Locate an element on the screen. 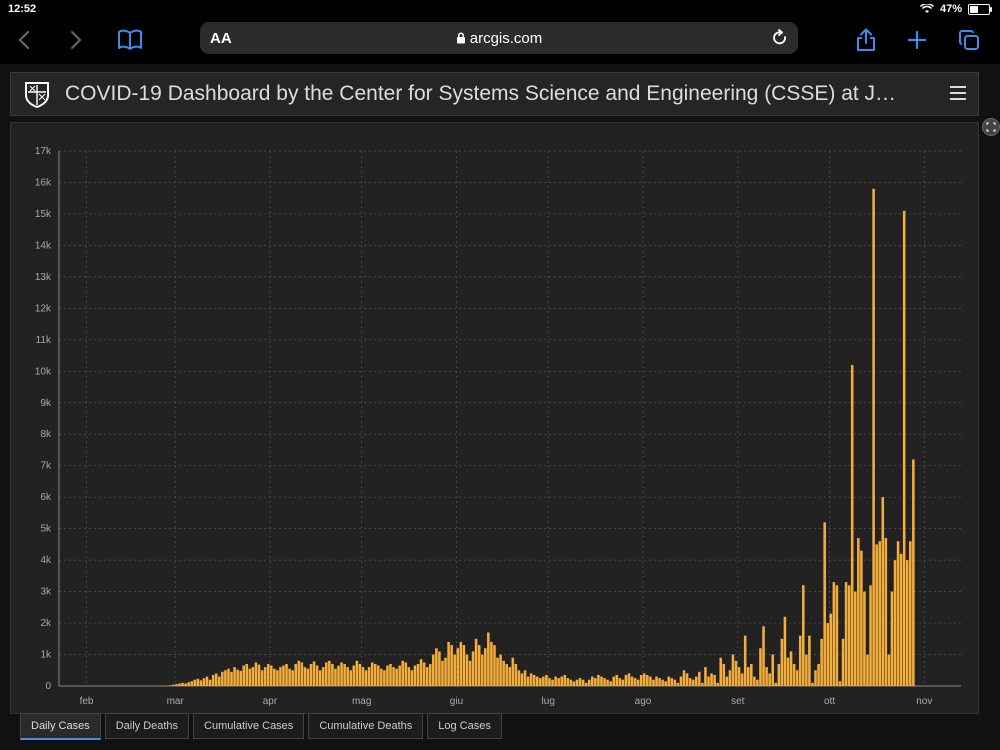 The height and width of the screenshot is (750, 1000). y-tick-label: 10k is located at coordinates (43, 371).